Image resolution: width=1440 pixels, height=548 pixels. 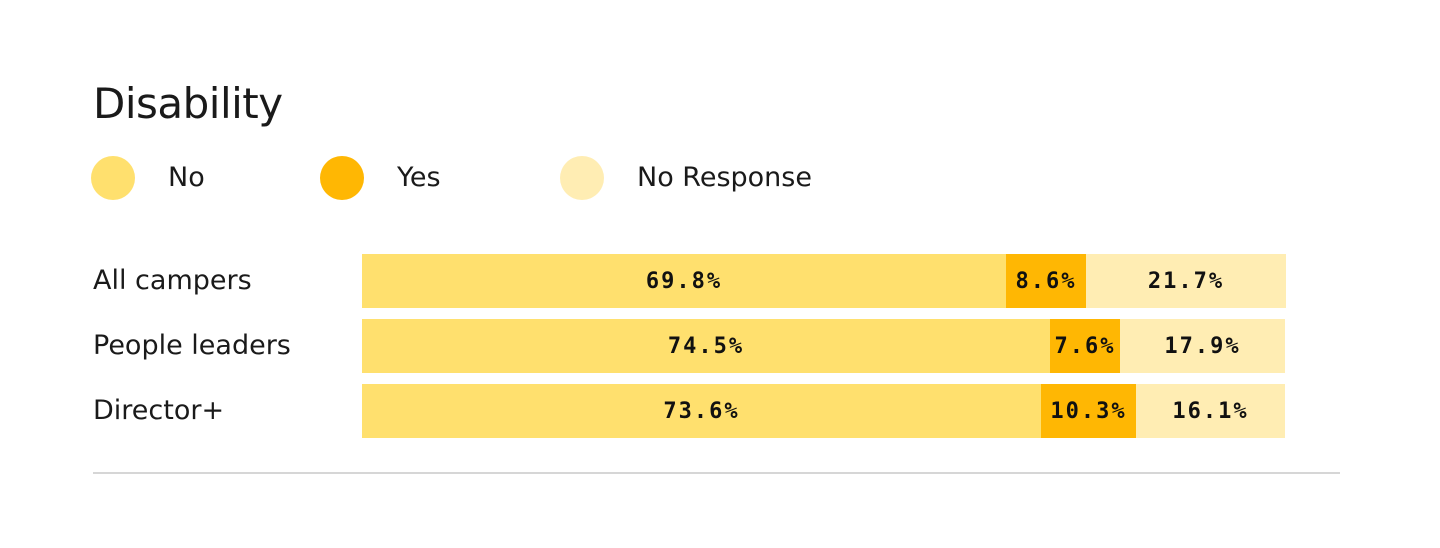 I want to click on legend-swatch-yes, so click(x=342, y=178).